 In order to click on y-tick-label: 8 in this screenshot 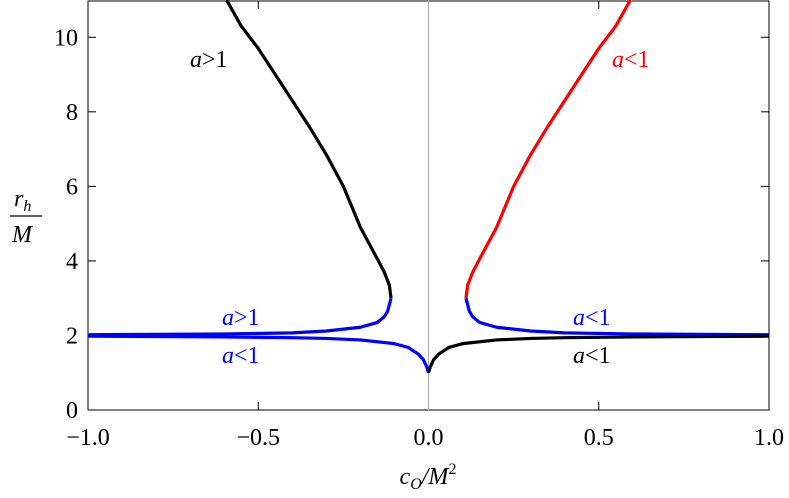, I will do `click(72, 113)`.